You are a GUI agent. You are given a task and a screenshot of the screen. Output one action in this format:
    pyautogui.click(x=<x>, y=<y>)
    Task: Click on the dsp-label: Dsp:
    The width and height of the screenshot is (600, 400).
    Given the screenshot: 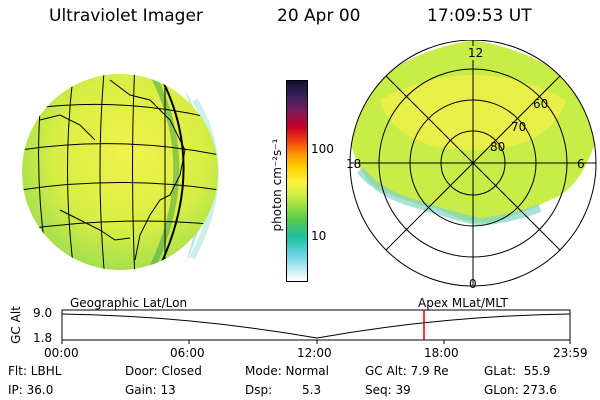 What is the action you would take?
    pyautogui.click(x=259, y=390)
    